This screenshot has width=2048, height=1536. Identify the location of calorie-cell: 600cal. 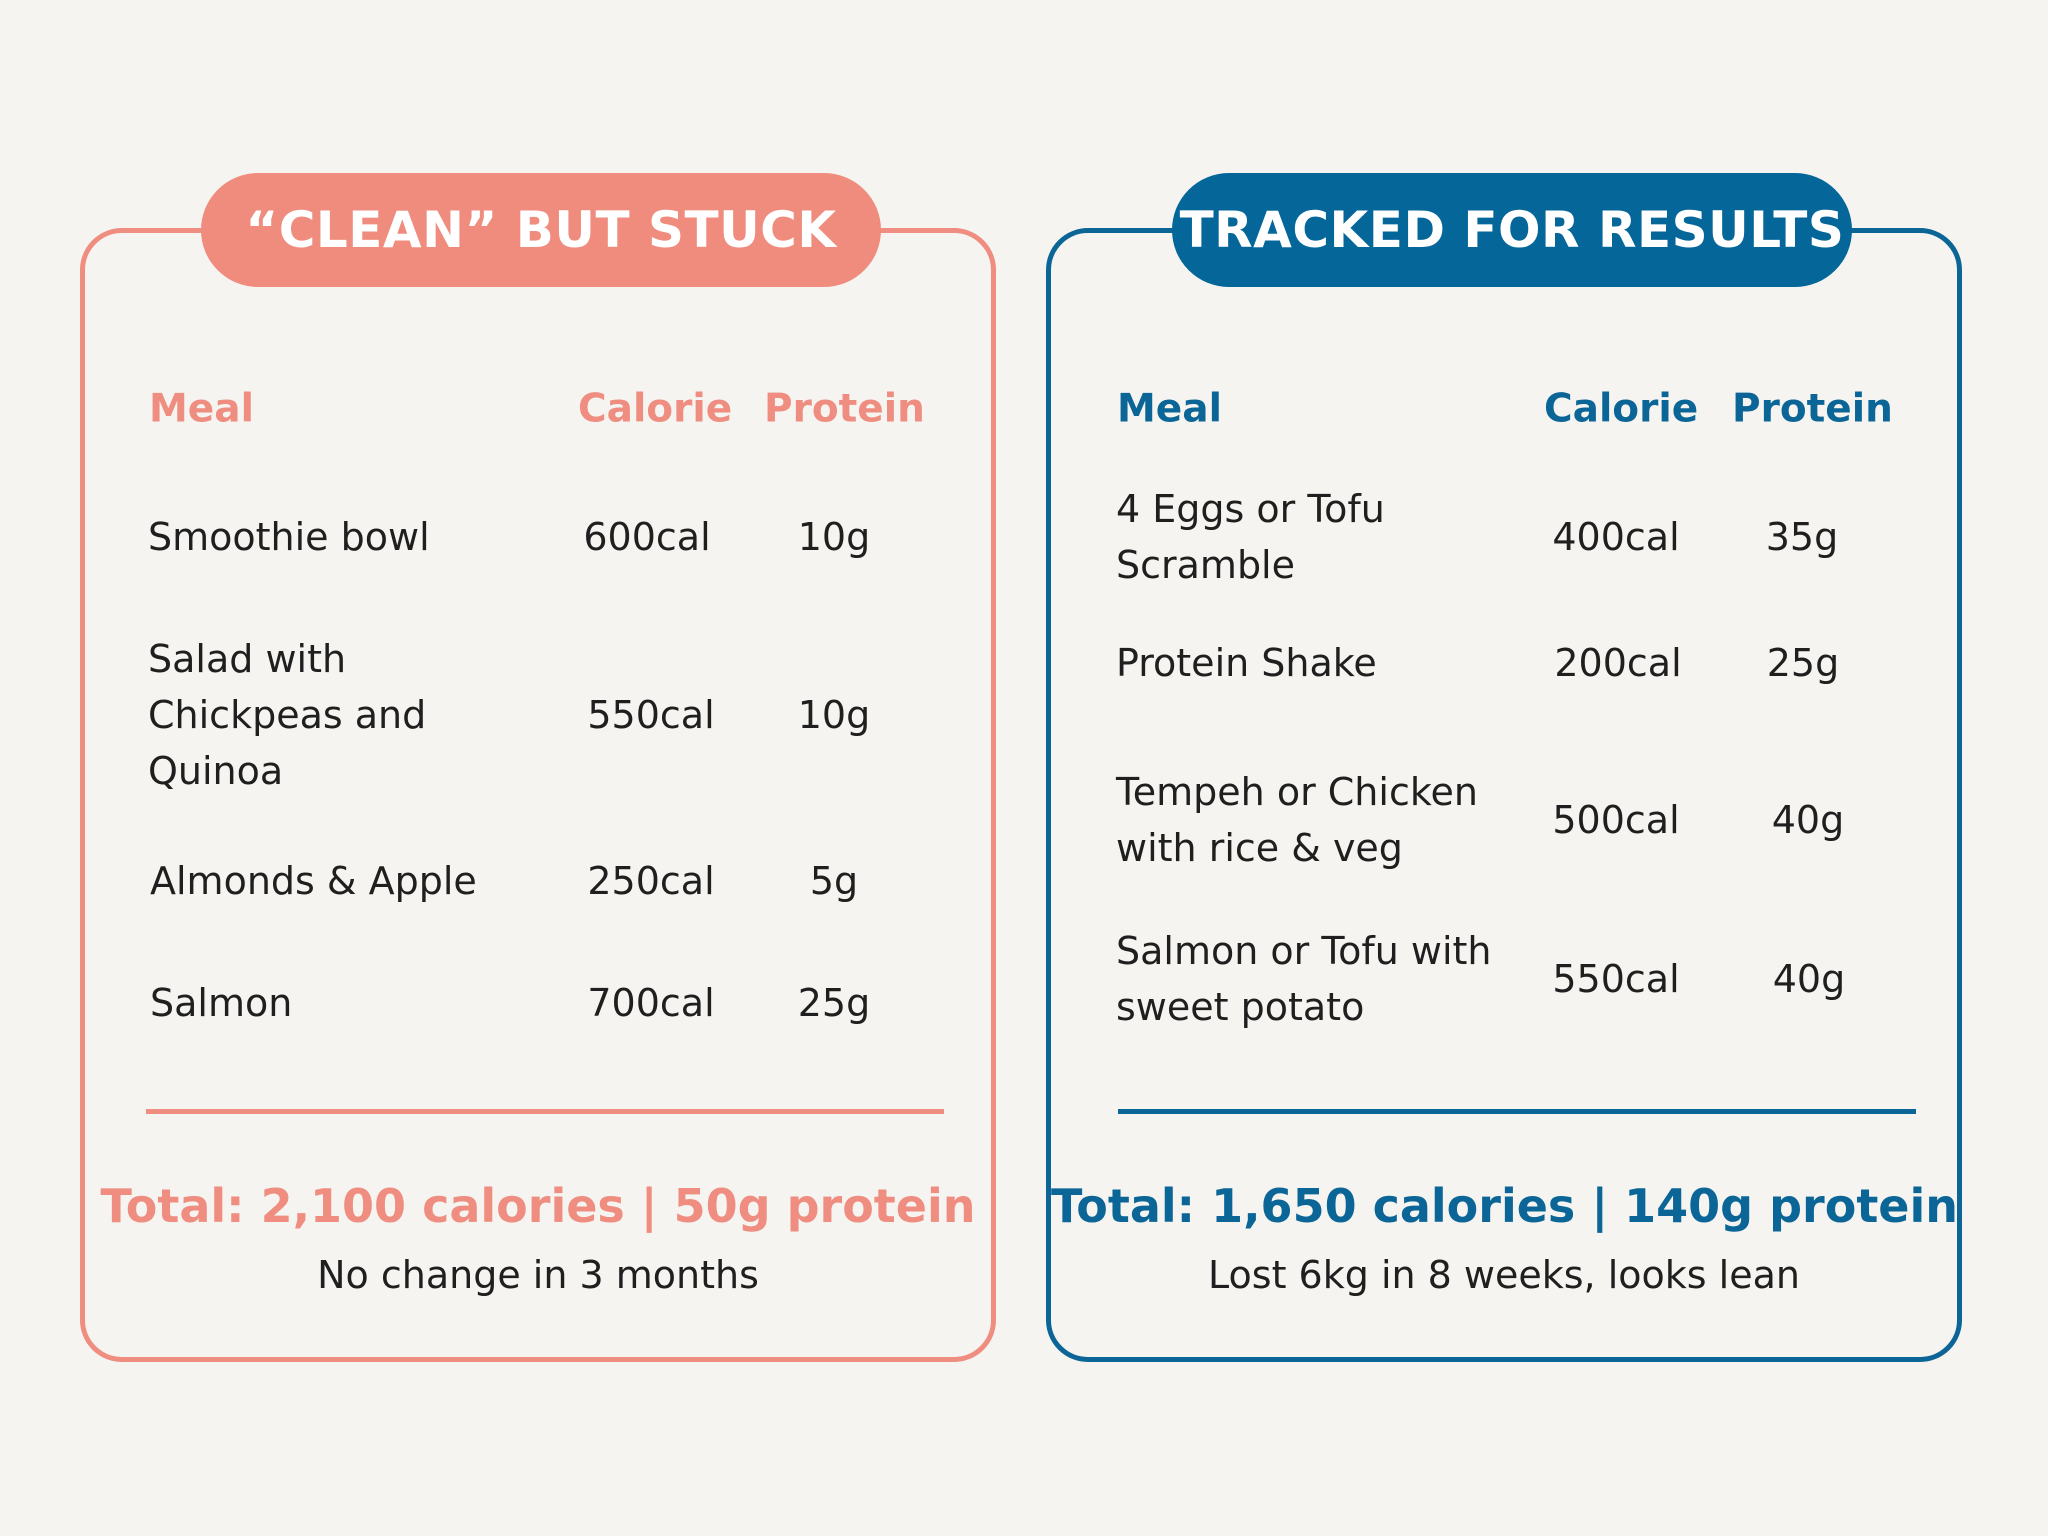
(647, 537).